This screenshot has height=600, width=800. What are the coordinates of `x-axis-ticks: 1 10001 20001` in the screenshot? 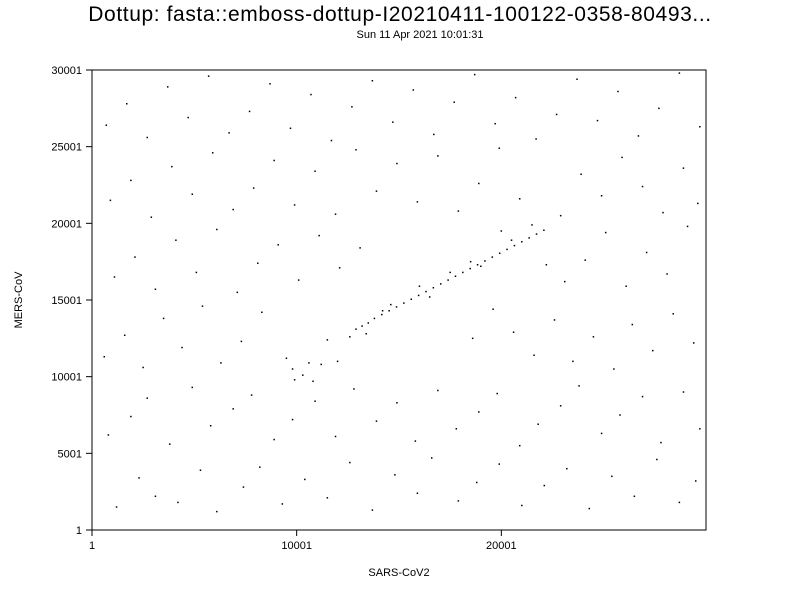 It's located at (303, 541).